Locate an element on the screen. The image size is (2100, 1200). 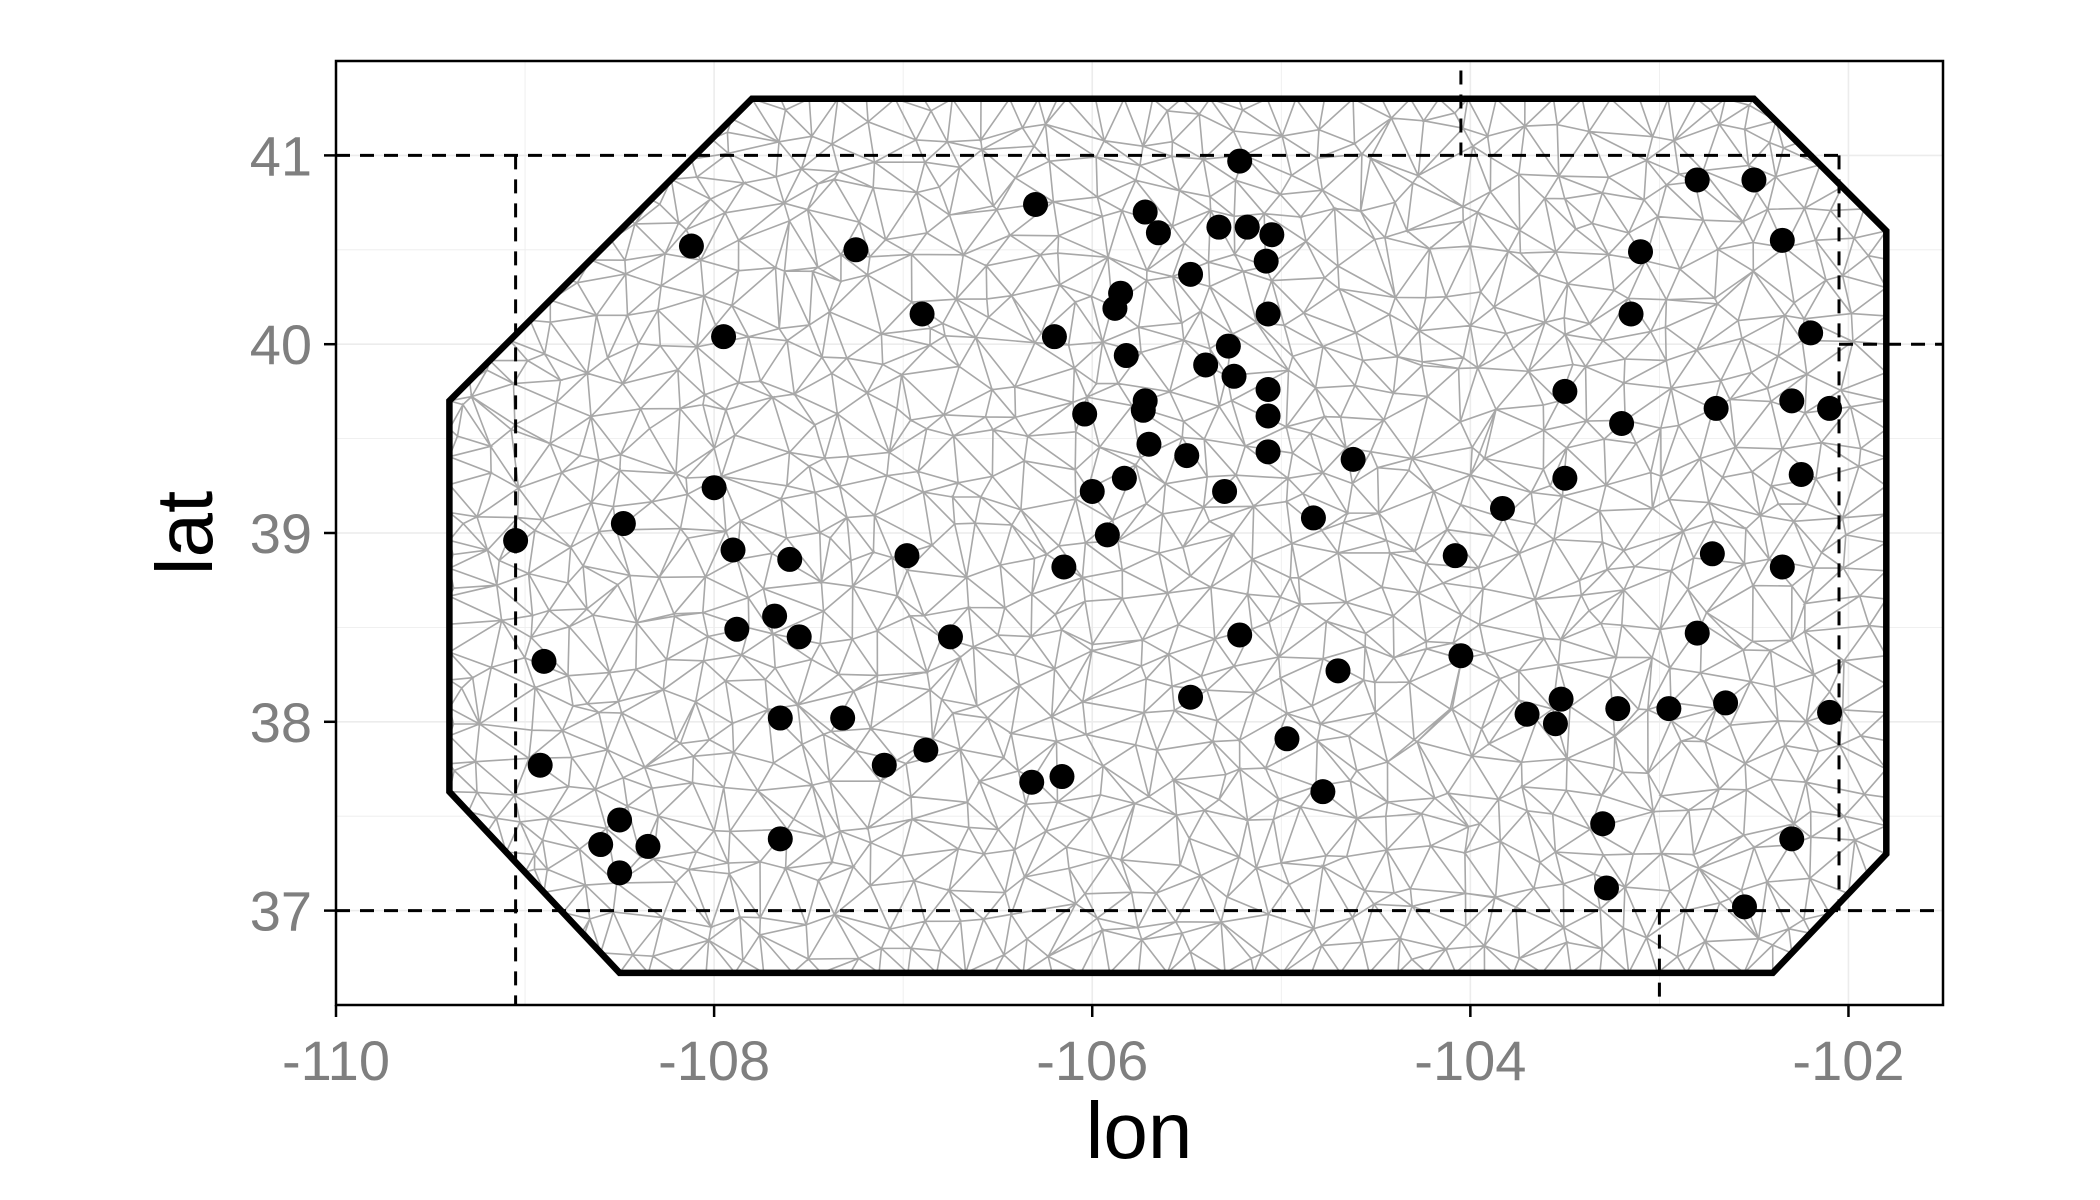
y-tick-label: 38 is located at coordinates (281, 722).